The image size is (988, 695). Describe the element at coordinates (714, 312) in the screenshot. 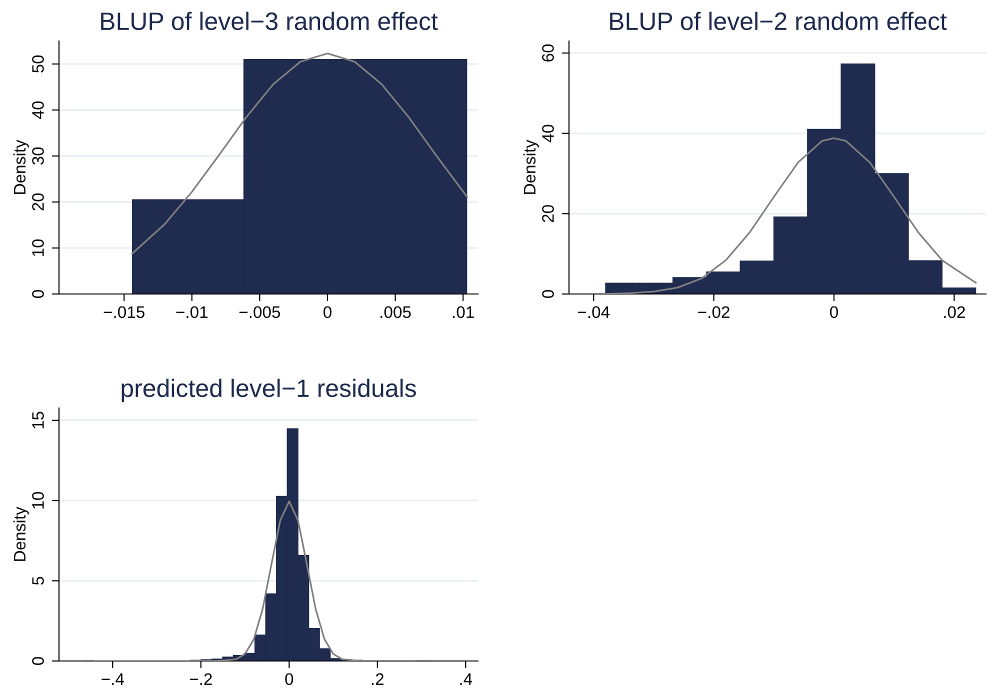

I see `x-tick-label: −.02` at that location.